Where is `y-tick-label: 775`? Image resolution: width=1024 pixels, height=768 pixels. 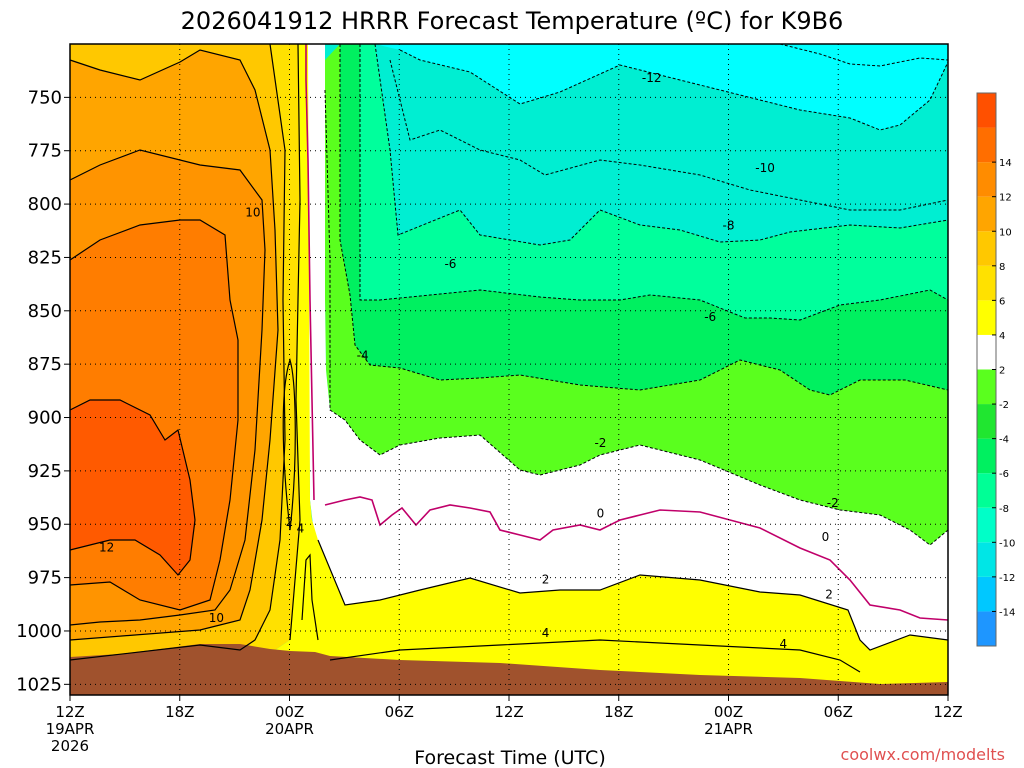
y-tick-label: 775 is located at coordinates (45, 151).